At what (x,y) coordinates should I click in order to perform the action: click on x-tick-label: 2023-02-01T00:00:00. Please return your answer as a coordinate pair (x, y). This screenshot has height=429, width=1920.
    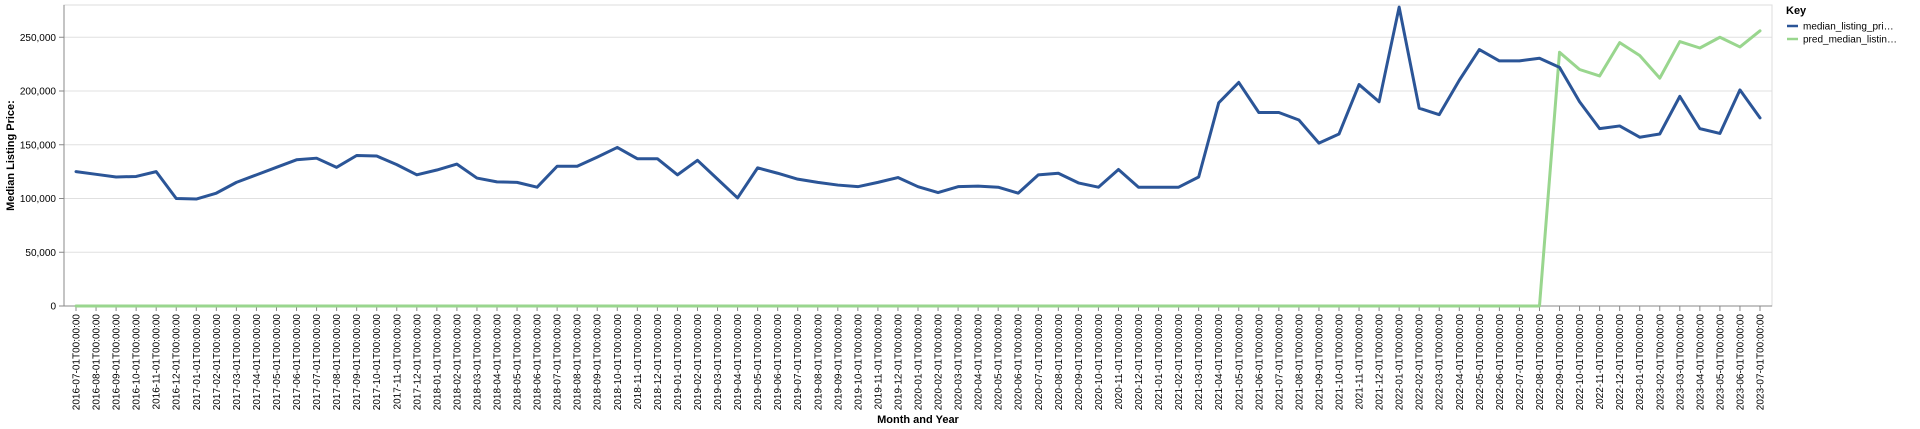
    Looking at the image, I should click on (1660, 362).